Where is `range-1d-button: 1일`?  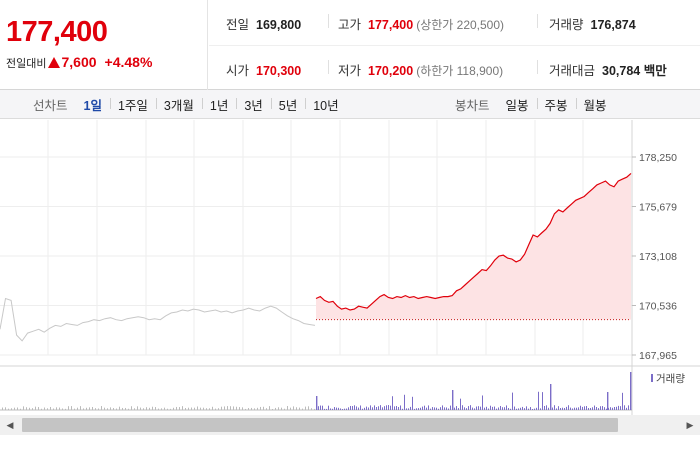 range-1d-button: 1일 is located at coordinates (92, 106).